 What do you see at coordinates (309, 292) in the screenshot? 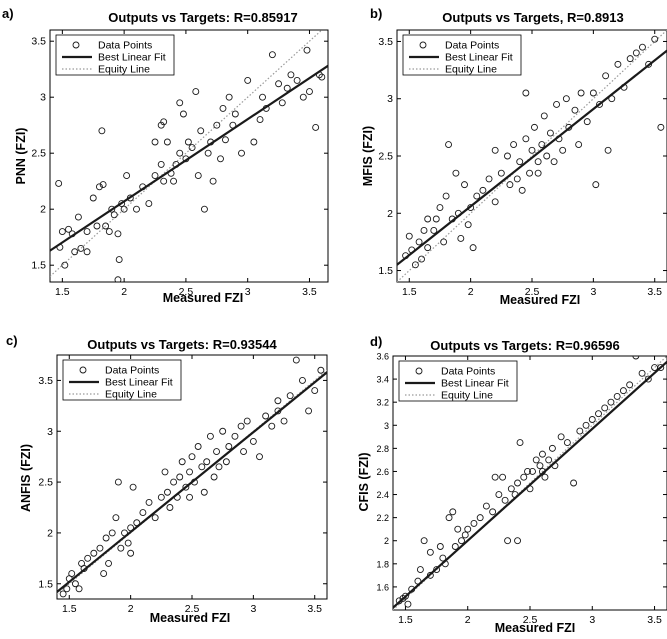
I see `x-tick-label: 3.5` at bounding box center [309, 292].